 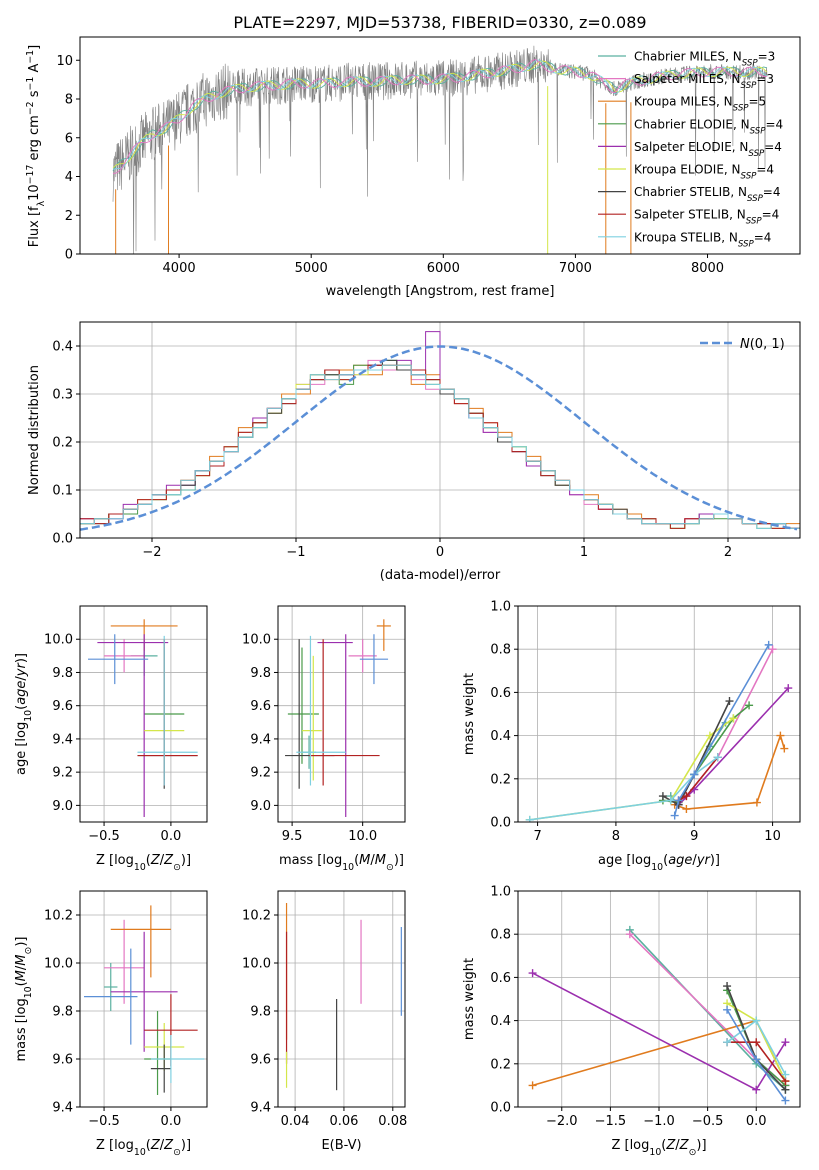 I want to click on x-axis-label: E(B-V), so click(x=341, y=1145).